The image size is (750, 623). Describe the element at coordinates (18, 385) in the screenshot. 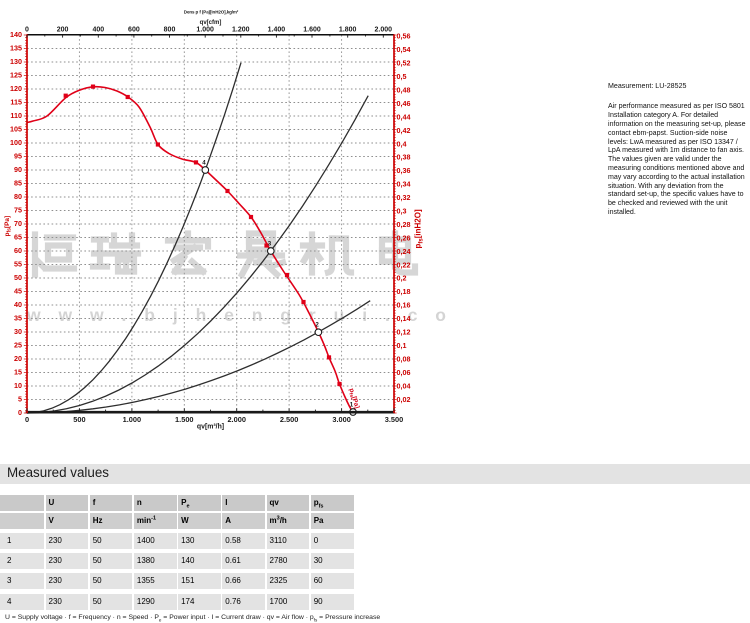

I see `svg-text: 10` at that location.